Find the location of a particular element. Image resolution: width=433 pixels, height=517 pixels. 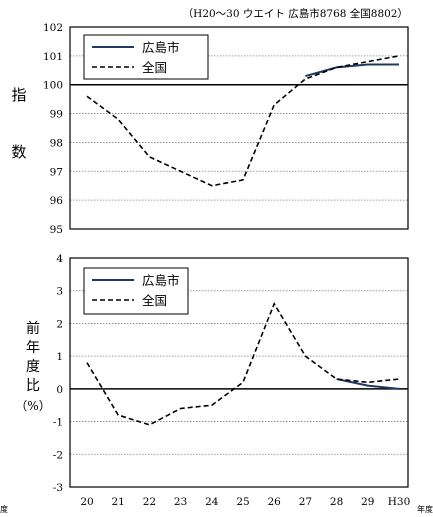

y-tick-label: 4 is located at coordinates (59, 259).